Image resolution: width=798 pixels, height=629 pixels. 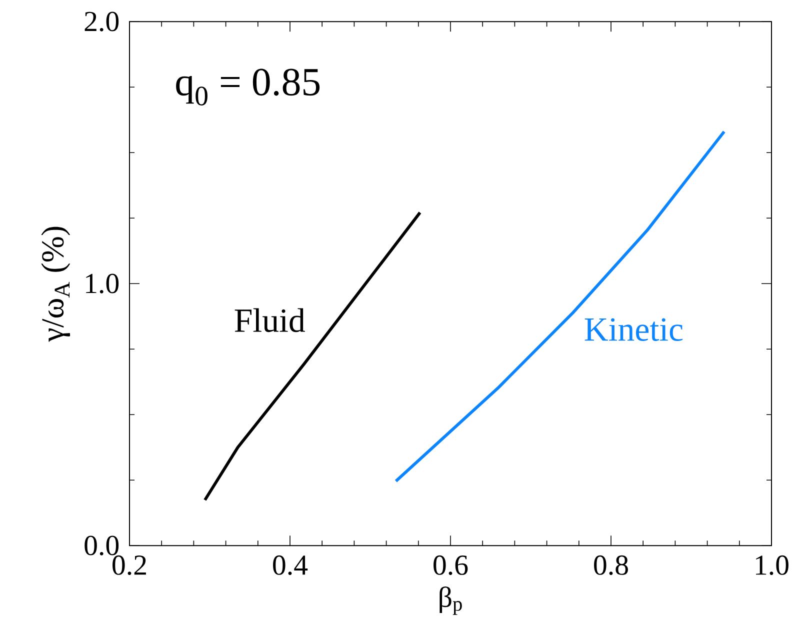 What do you see at coordinates (55, 284) in the screenshot?
I see `y-axis-title: γ/ω$_{A}$ (%)` at bounding box center [55, 284].